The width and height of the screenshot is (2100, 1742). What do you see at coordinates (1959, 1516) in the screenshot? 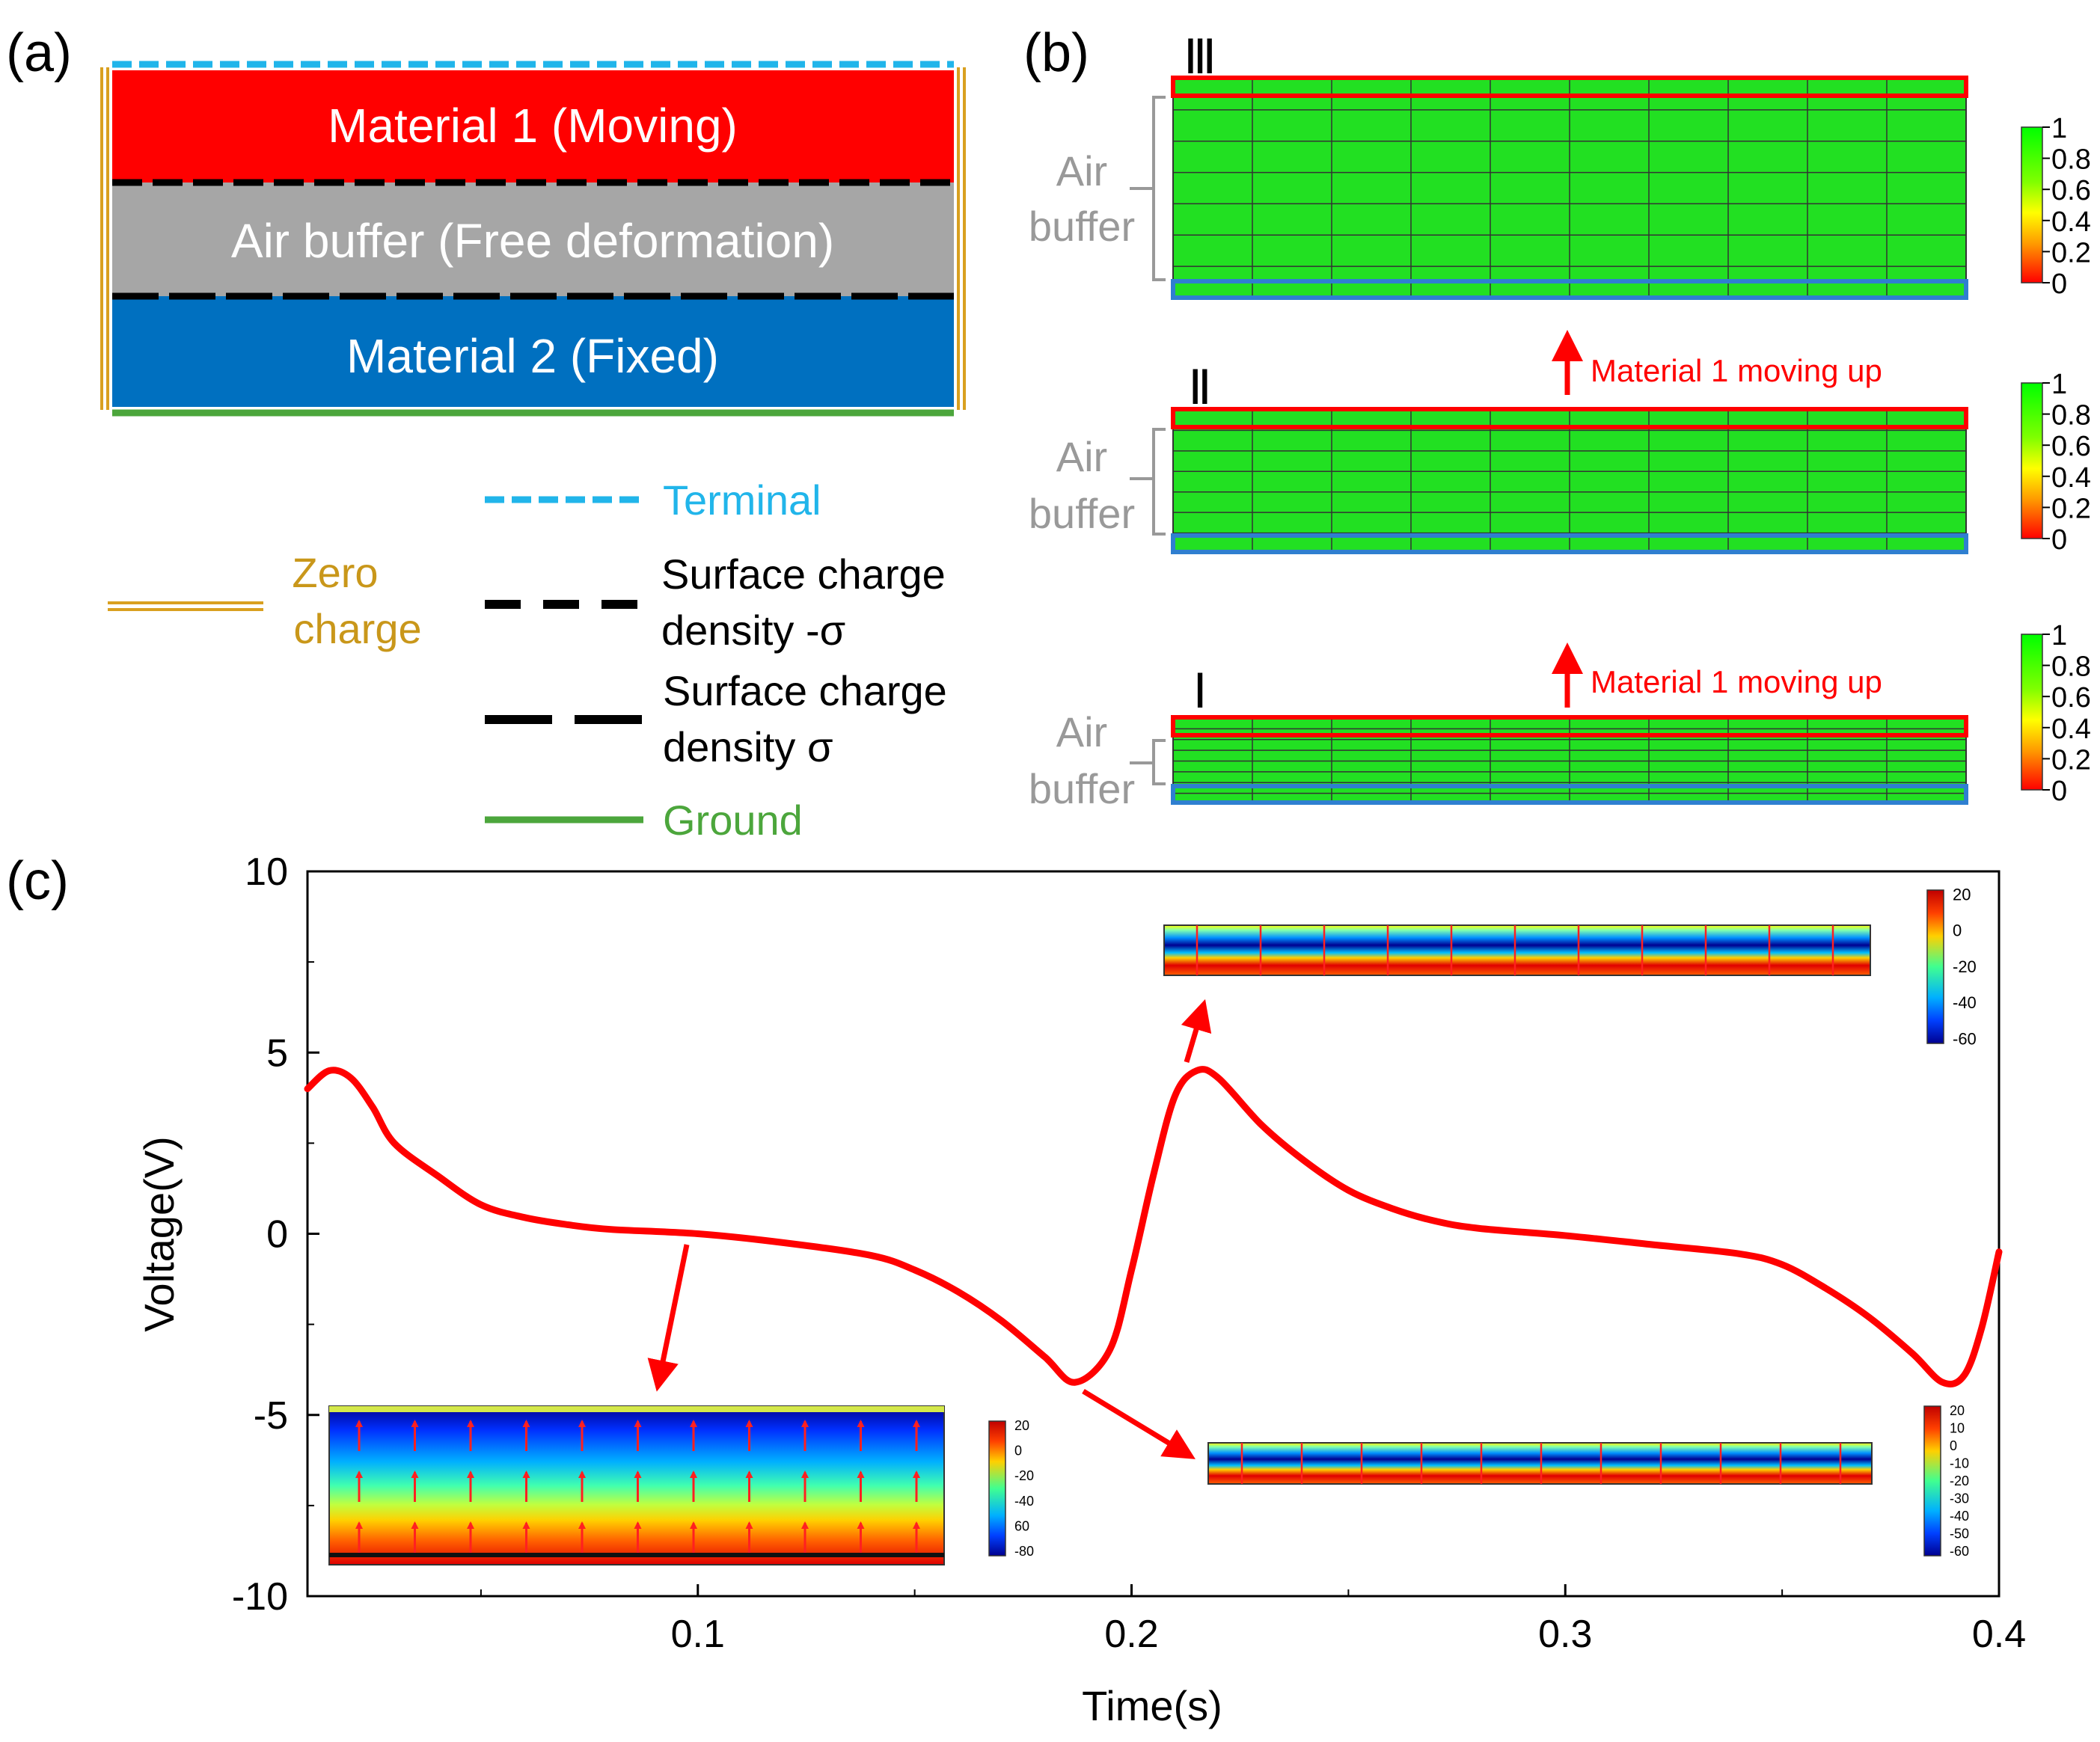
I see `inset-right-colorbar-label: -40` at bounding box center [1959, 1516].